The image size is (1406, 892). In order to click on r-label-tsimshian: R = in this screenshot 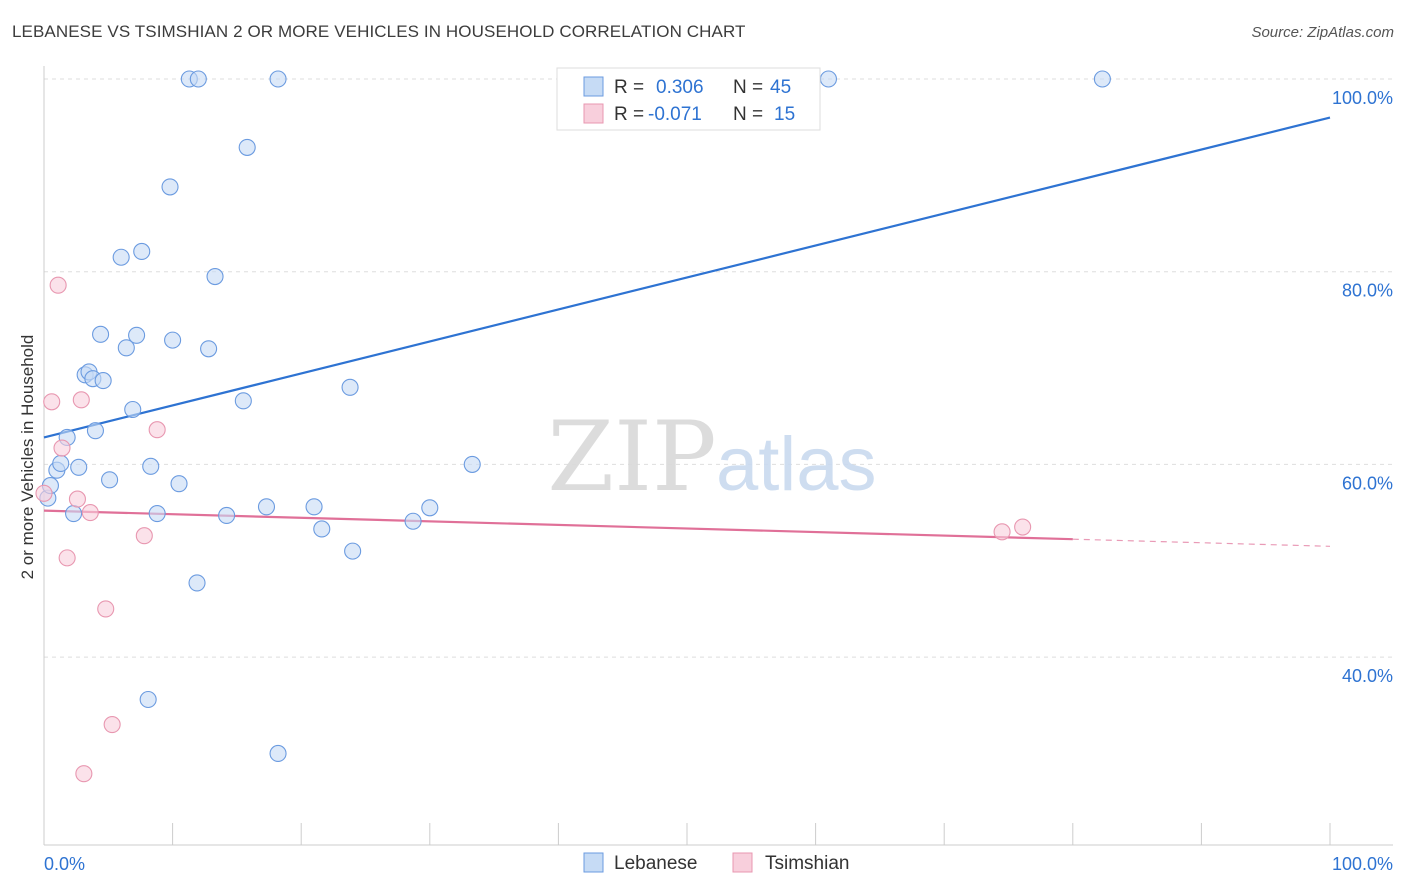, I will do `click(629, 114)`.